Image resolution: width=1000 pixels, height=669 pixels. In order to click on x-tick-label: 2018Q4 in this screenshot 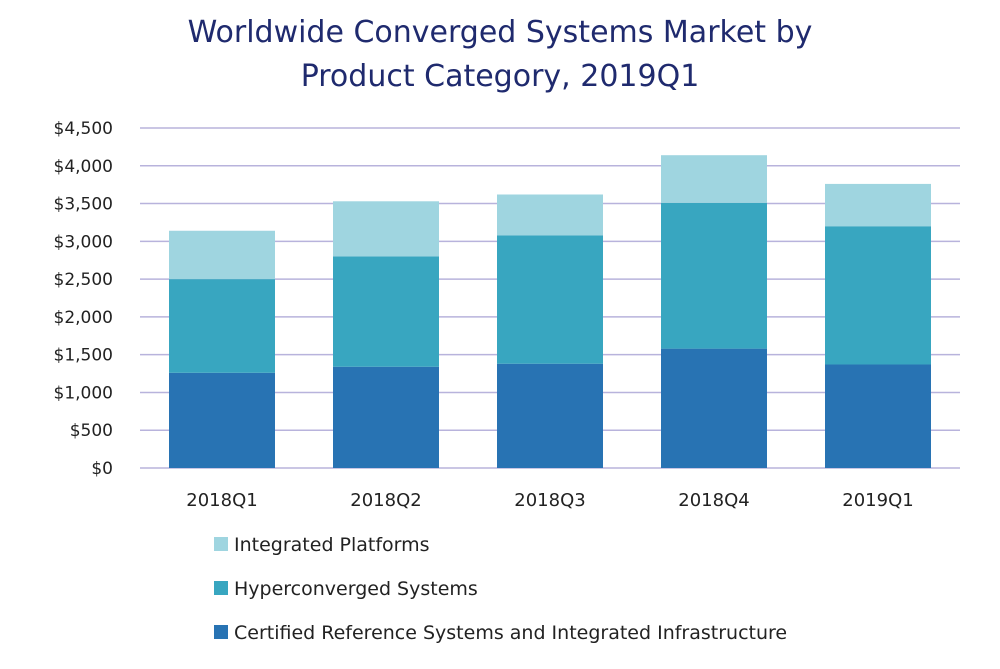, I will do `click(713, 500)`.